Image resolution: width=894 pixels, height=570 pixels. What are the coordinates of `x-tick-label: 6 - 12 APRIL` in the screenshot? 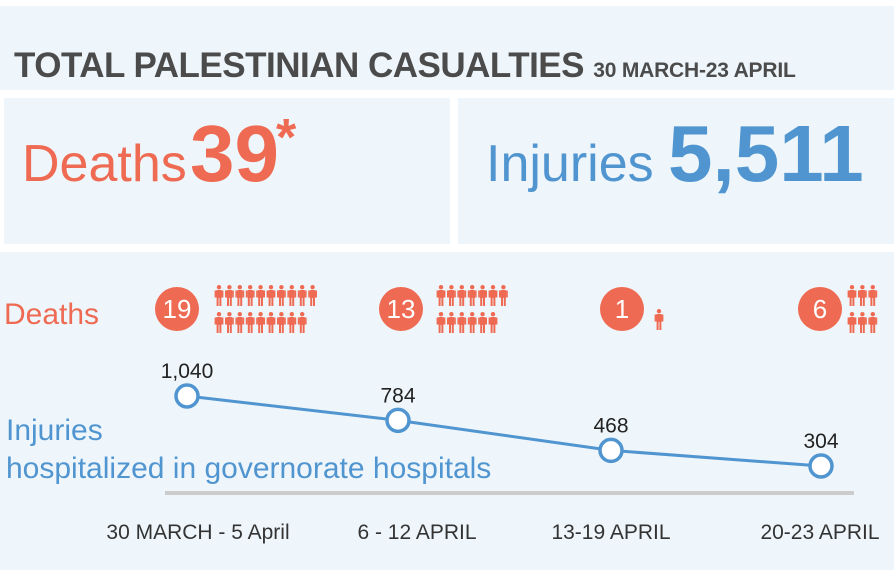 It's located at (416, 532).